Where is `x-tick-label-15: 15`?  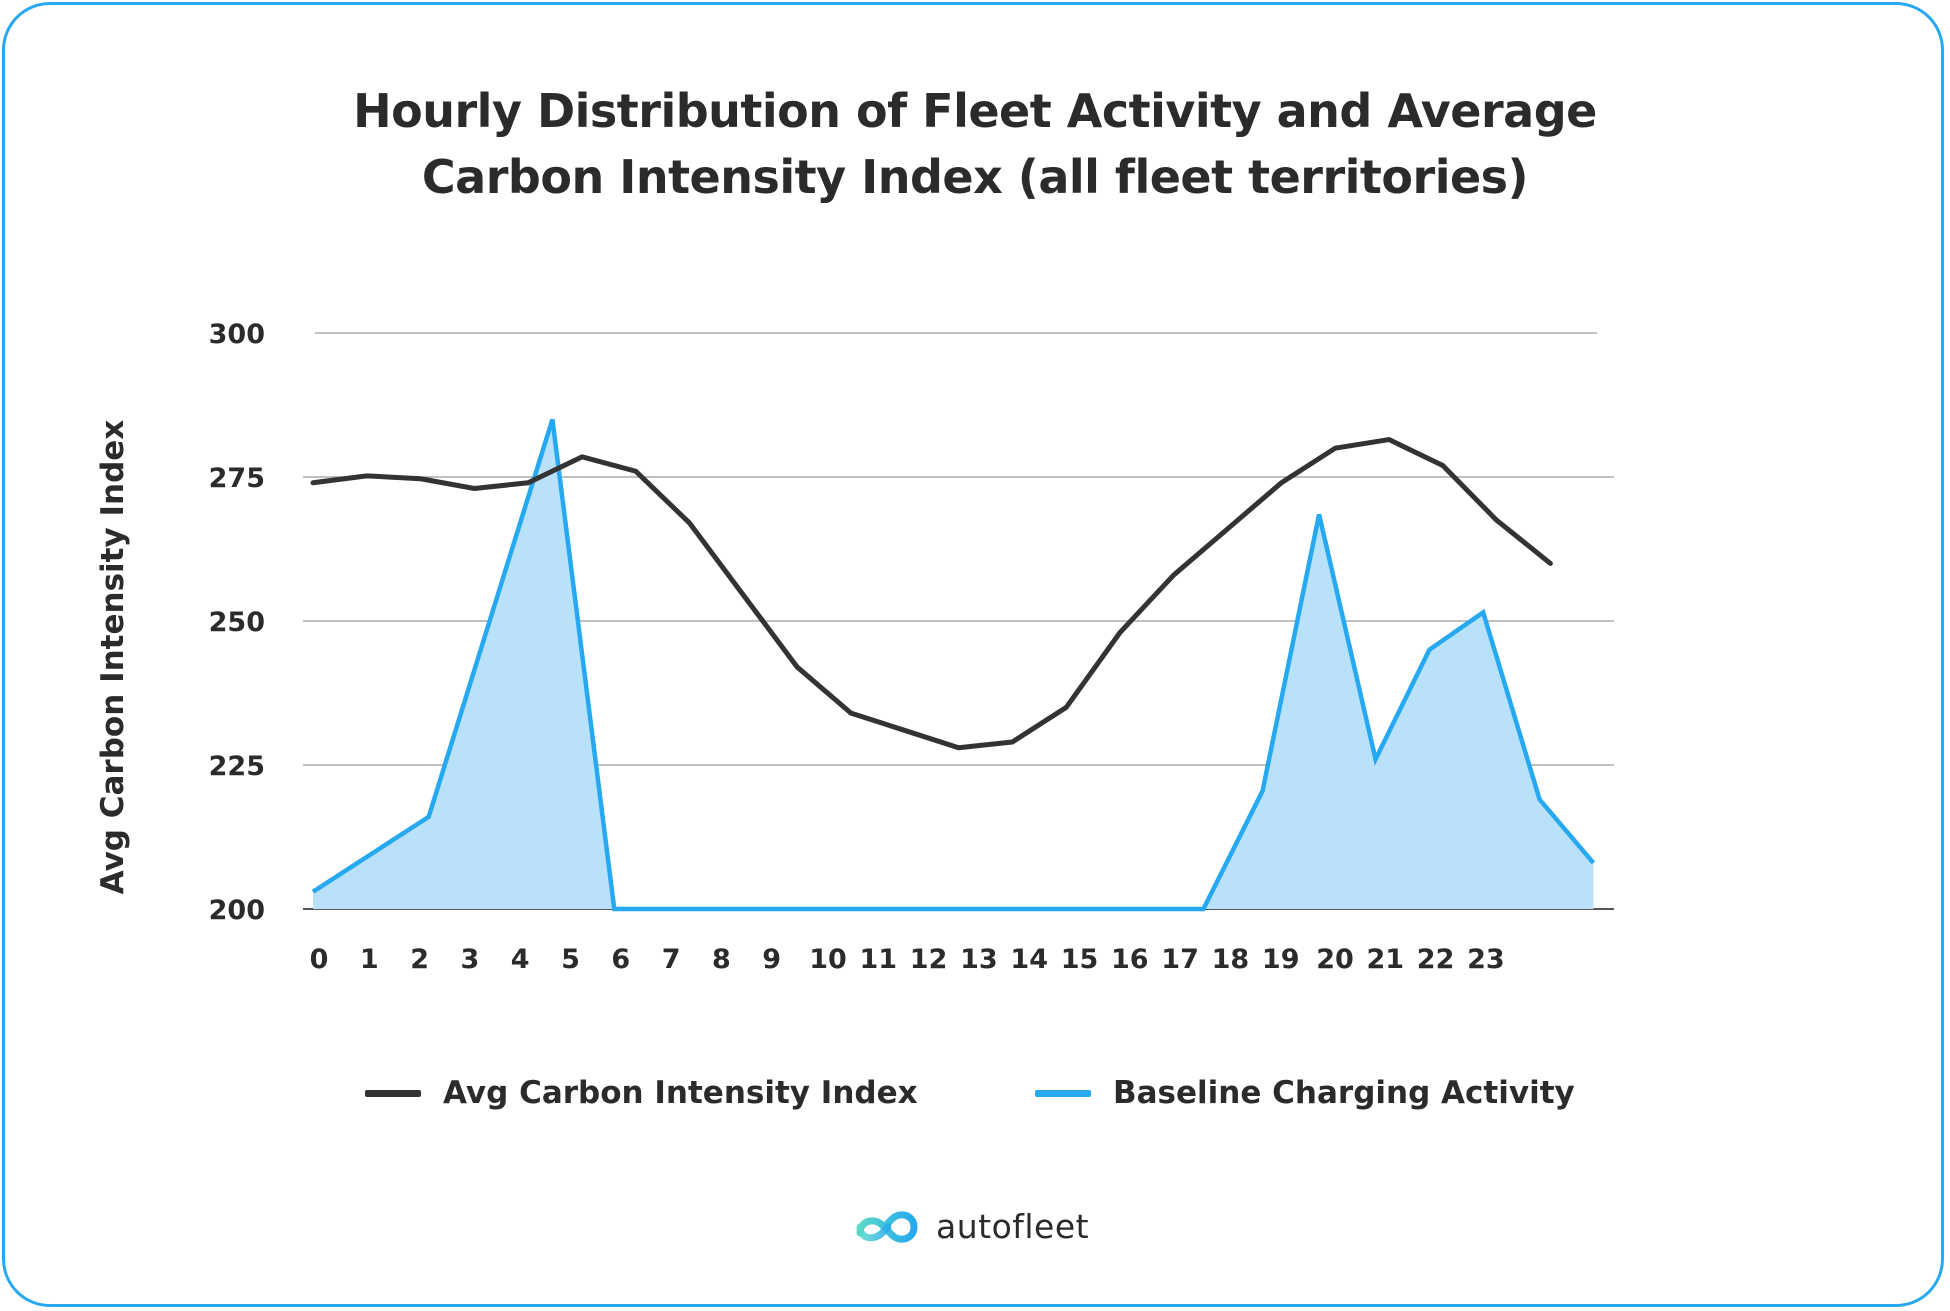
x-tick-label-15: 15 is located at coordinates (1080, 959).